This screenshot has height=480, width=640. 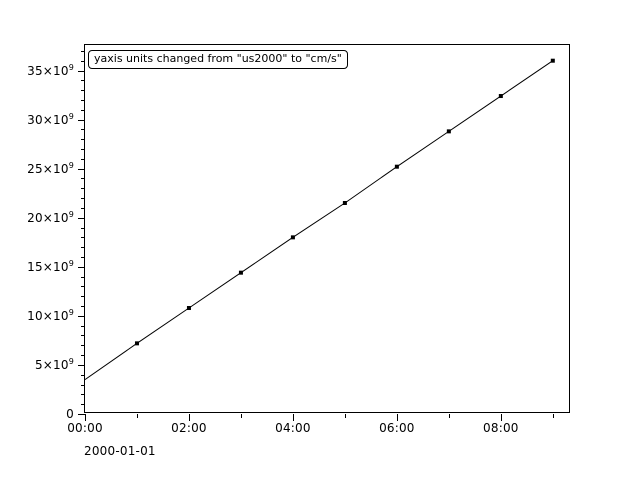 What do you see at coordinates (293, 428) in the screenshot?
I see `x-tick-label: 04:00` at bounding box center [293, 428].